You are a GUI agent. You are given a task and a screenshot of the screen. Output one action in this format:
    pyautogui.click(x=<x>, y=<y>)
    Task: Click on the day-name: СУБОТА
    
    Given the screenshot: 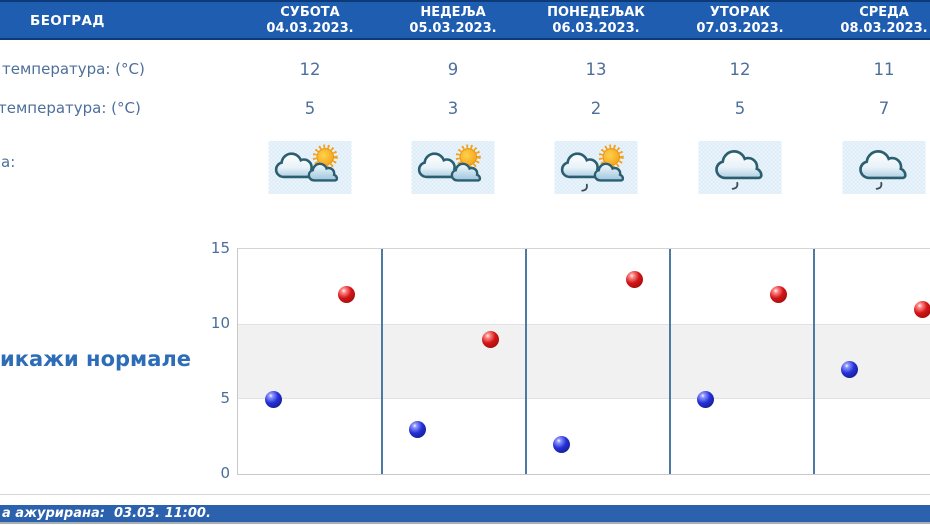 What is the action you would take?
    pyautogui.click(x=310, y=12)
    